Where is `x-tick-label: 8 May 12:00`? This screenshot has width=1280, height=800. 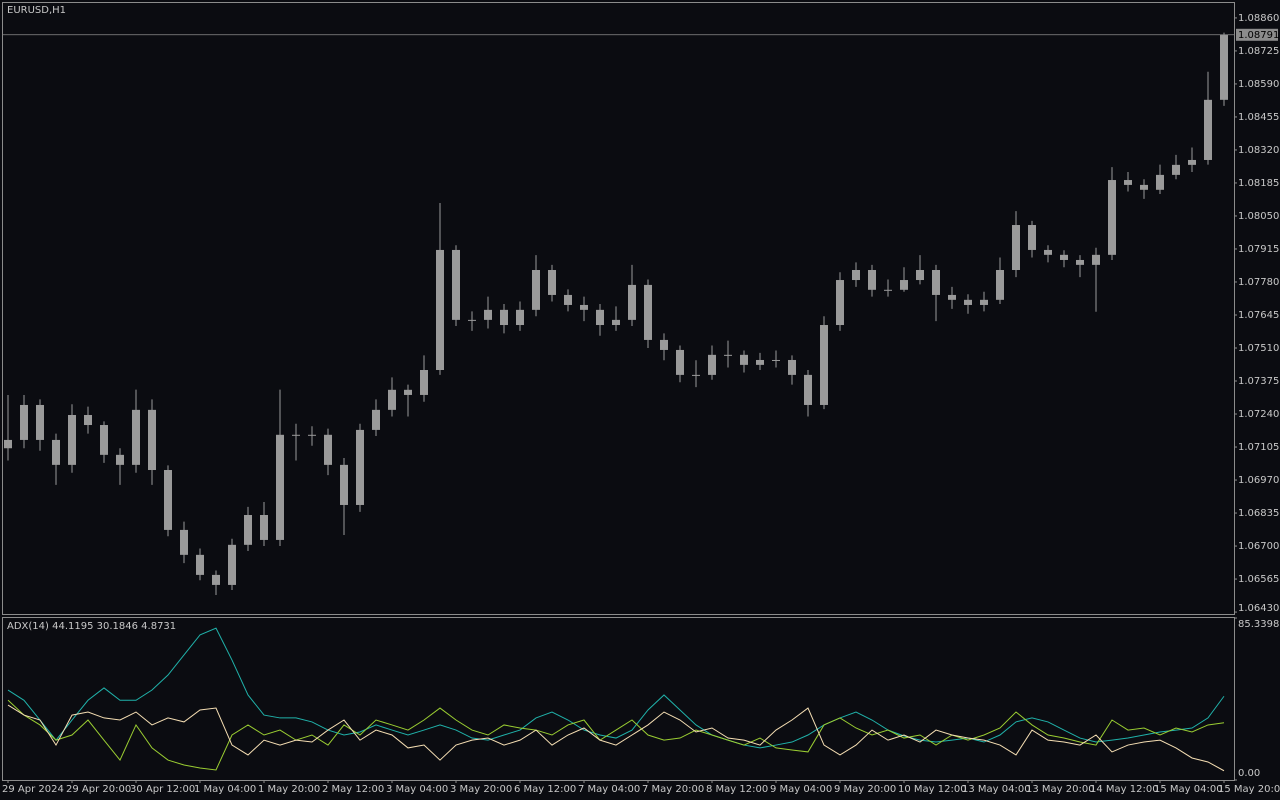 x-tick-label: 8 May 12:00 is located at coordinates (737, 789).